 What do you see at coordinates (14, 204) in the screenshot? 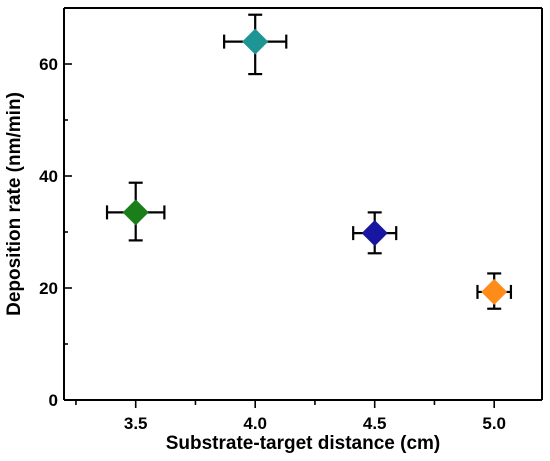
I see `y-axis-title: Deposition rate (nm/min)` at bounding box center [14, 204].